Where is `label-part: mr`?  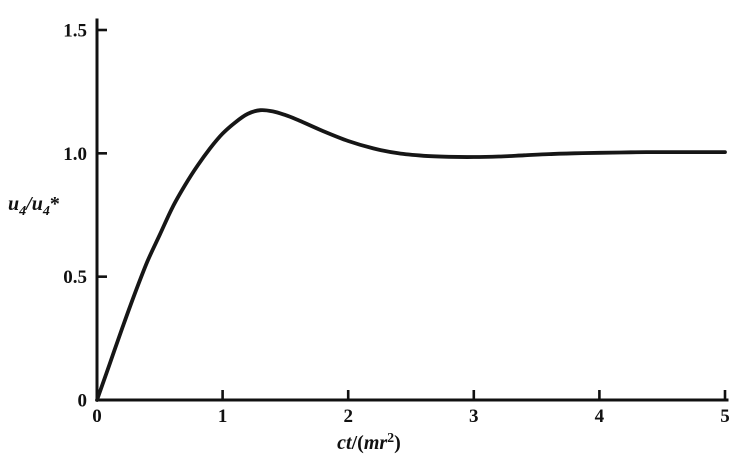
label-part: mr is located at coordinates (375, 443).